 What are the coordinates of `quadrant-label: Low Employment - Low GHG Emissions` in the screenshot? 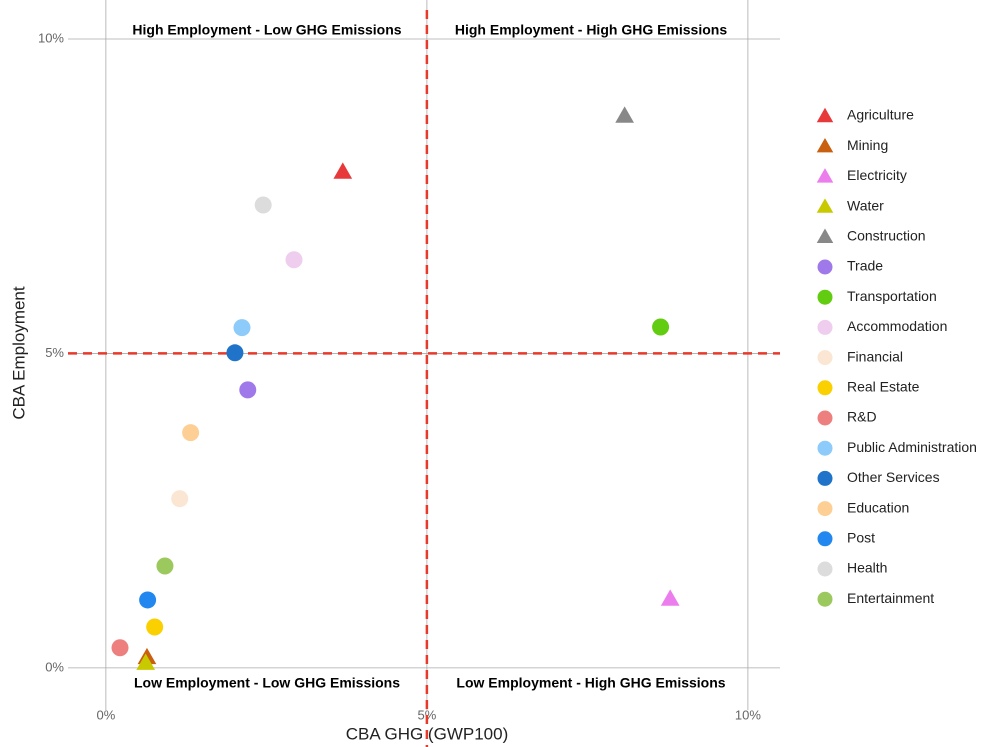 It's located at (267, 683).